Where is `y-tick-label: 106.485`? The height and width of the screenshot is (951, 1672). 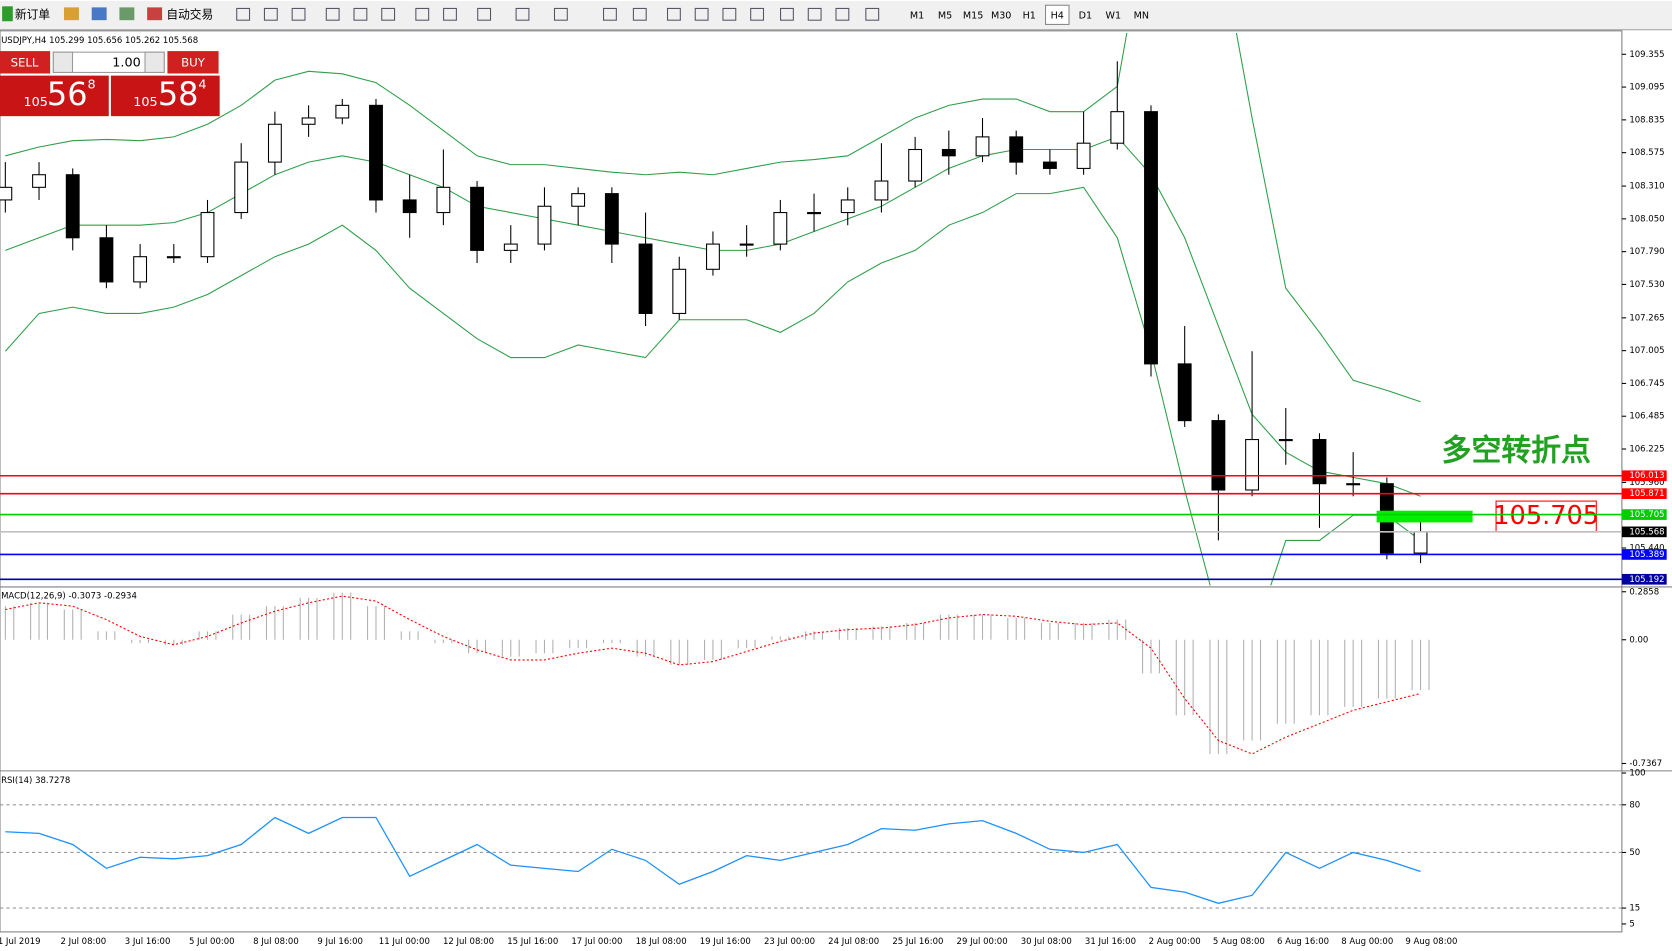 y-tick-label: 106.485 is located at coordinates (1646, 417).